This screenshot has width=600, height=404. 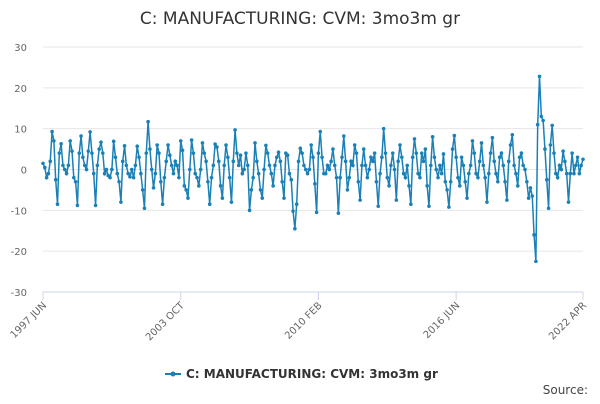 I want to click on x-tick-label: 2022 APR, so click(x=568, y=321).